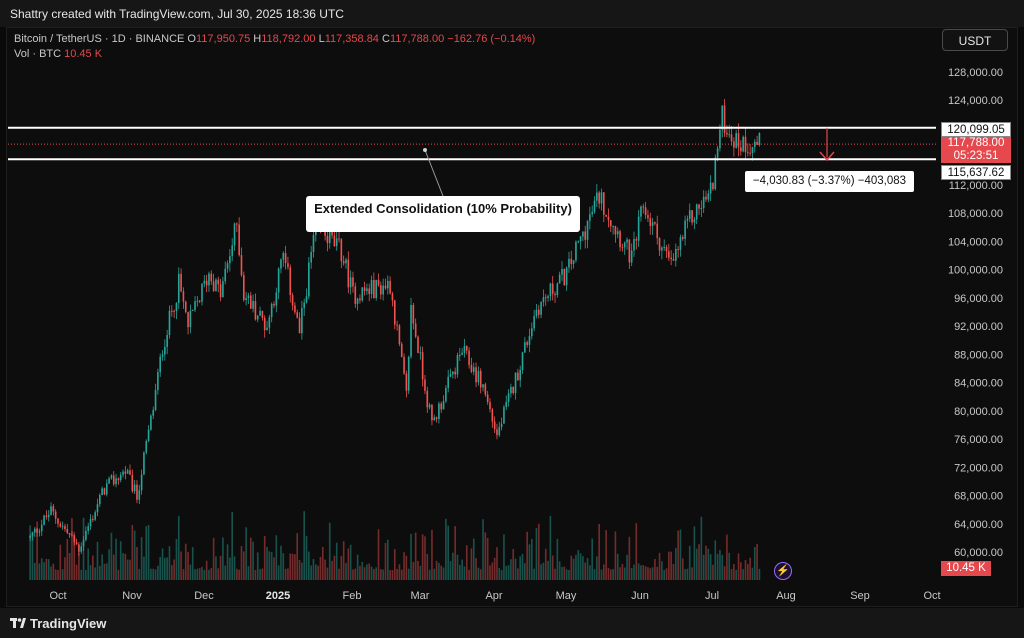 The width and height of the screenshot is (1024, 638). Describe the element at coordinates (783, 571) in the screenshot. I see `lightning-icon: ⚡` at that location.